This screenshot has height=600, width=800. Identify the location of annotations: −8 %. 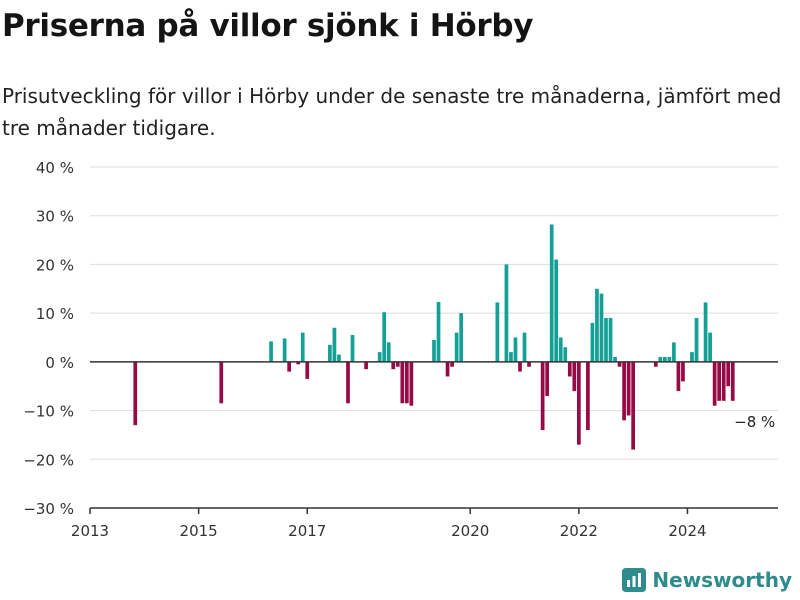
(754, 422).